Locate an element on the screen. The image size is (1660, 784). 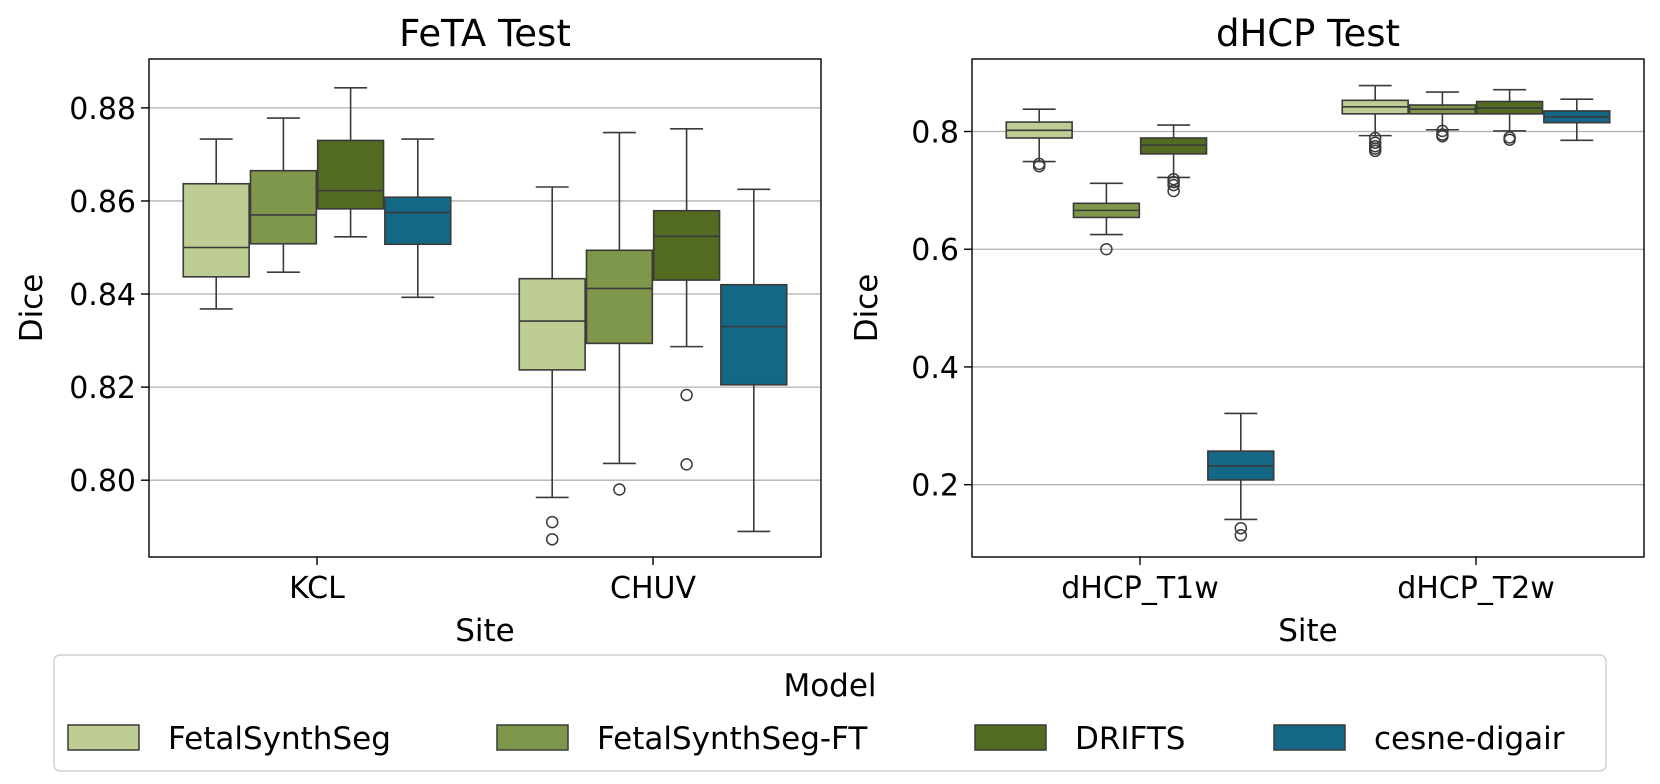
legend-entry-cesne-digair: cesne-digair is located at coordinates (1419, 739).